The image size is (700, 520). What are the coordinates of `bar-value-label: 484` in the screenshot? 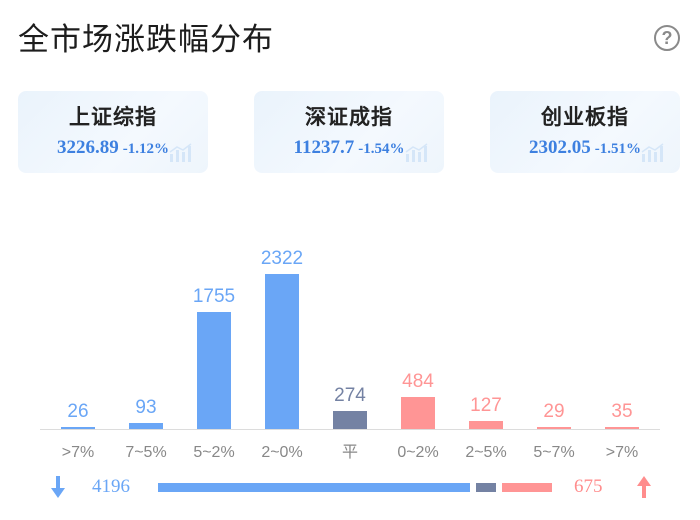 It's located at (418, 381).